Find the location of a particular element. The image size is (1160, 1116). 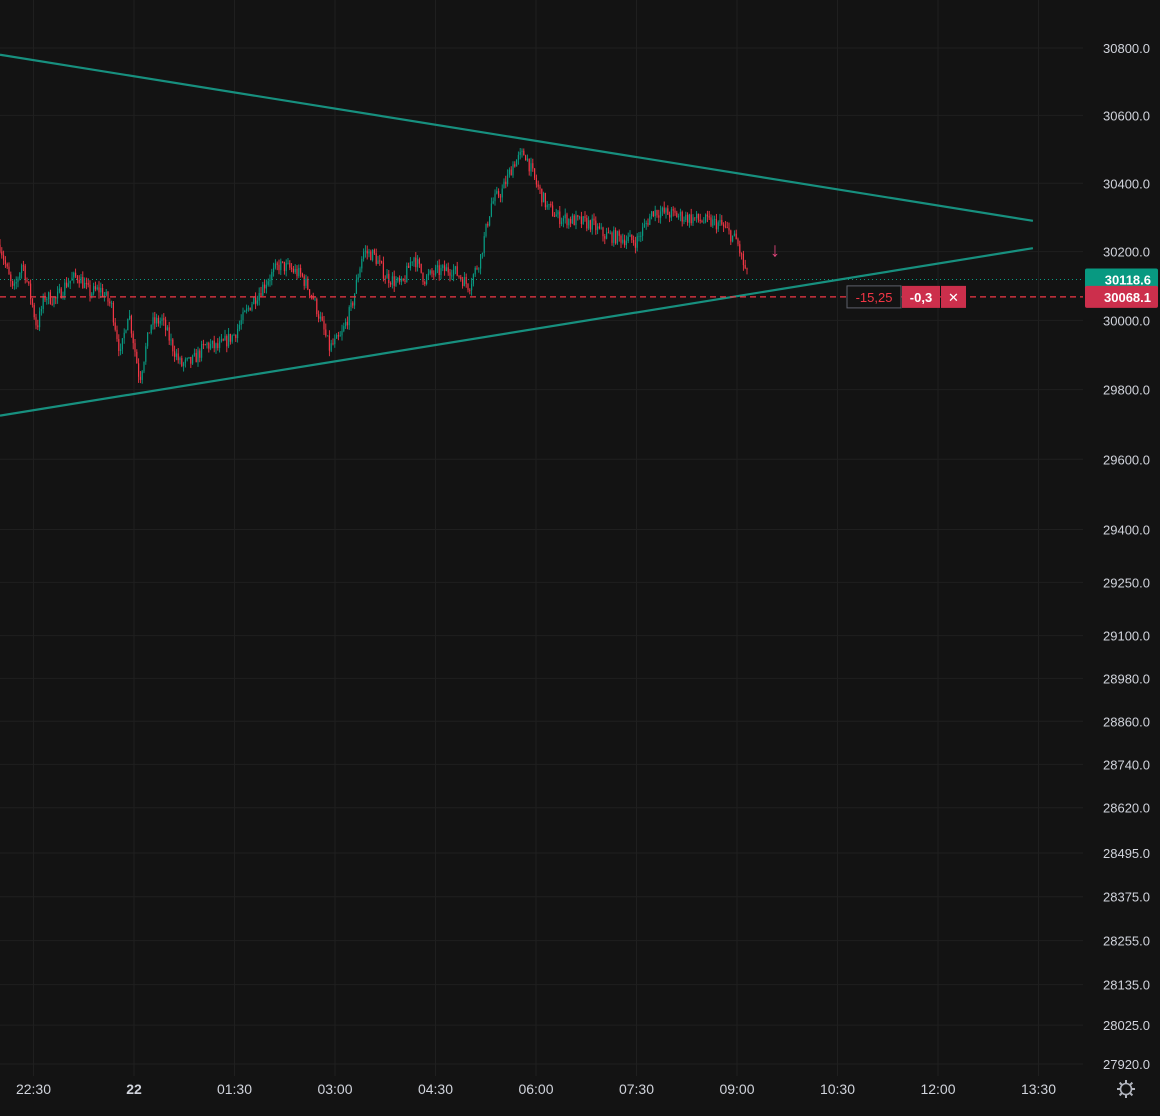

order-close-button is located at coordinates (953, 296).